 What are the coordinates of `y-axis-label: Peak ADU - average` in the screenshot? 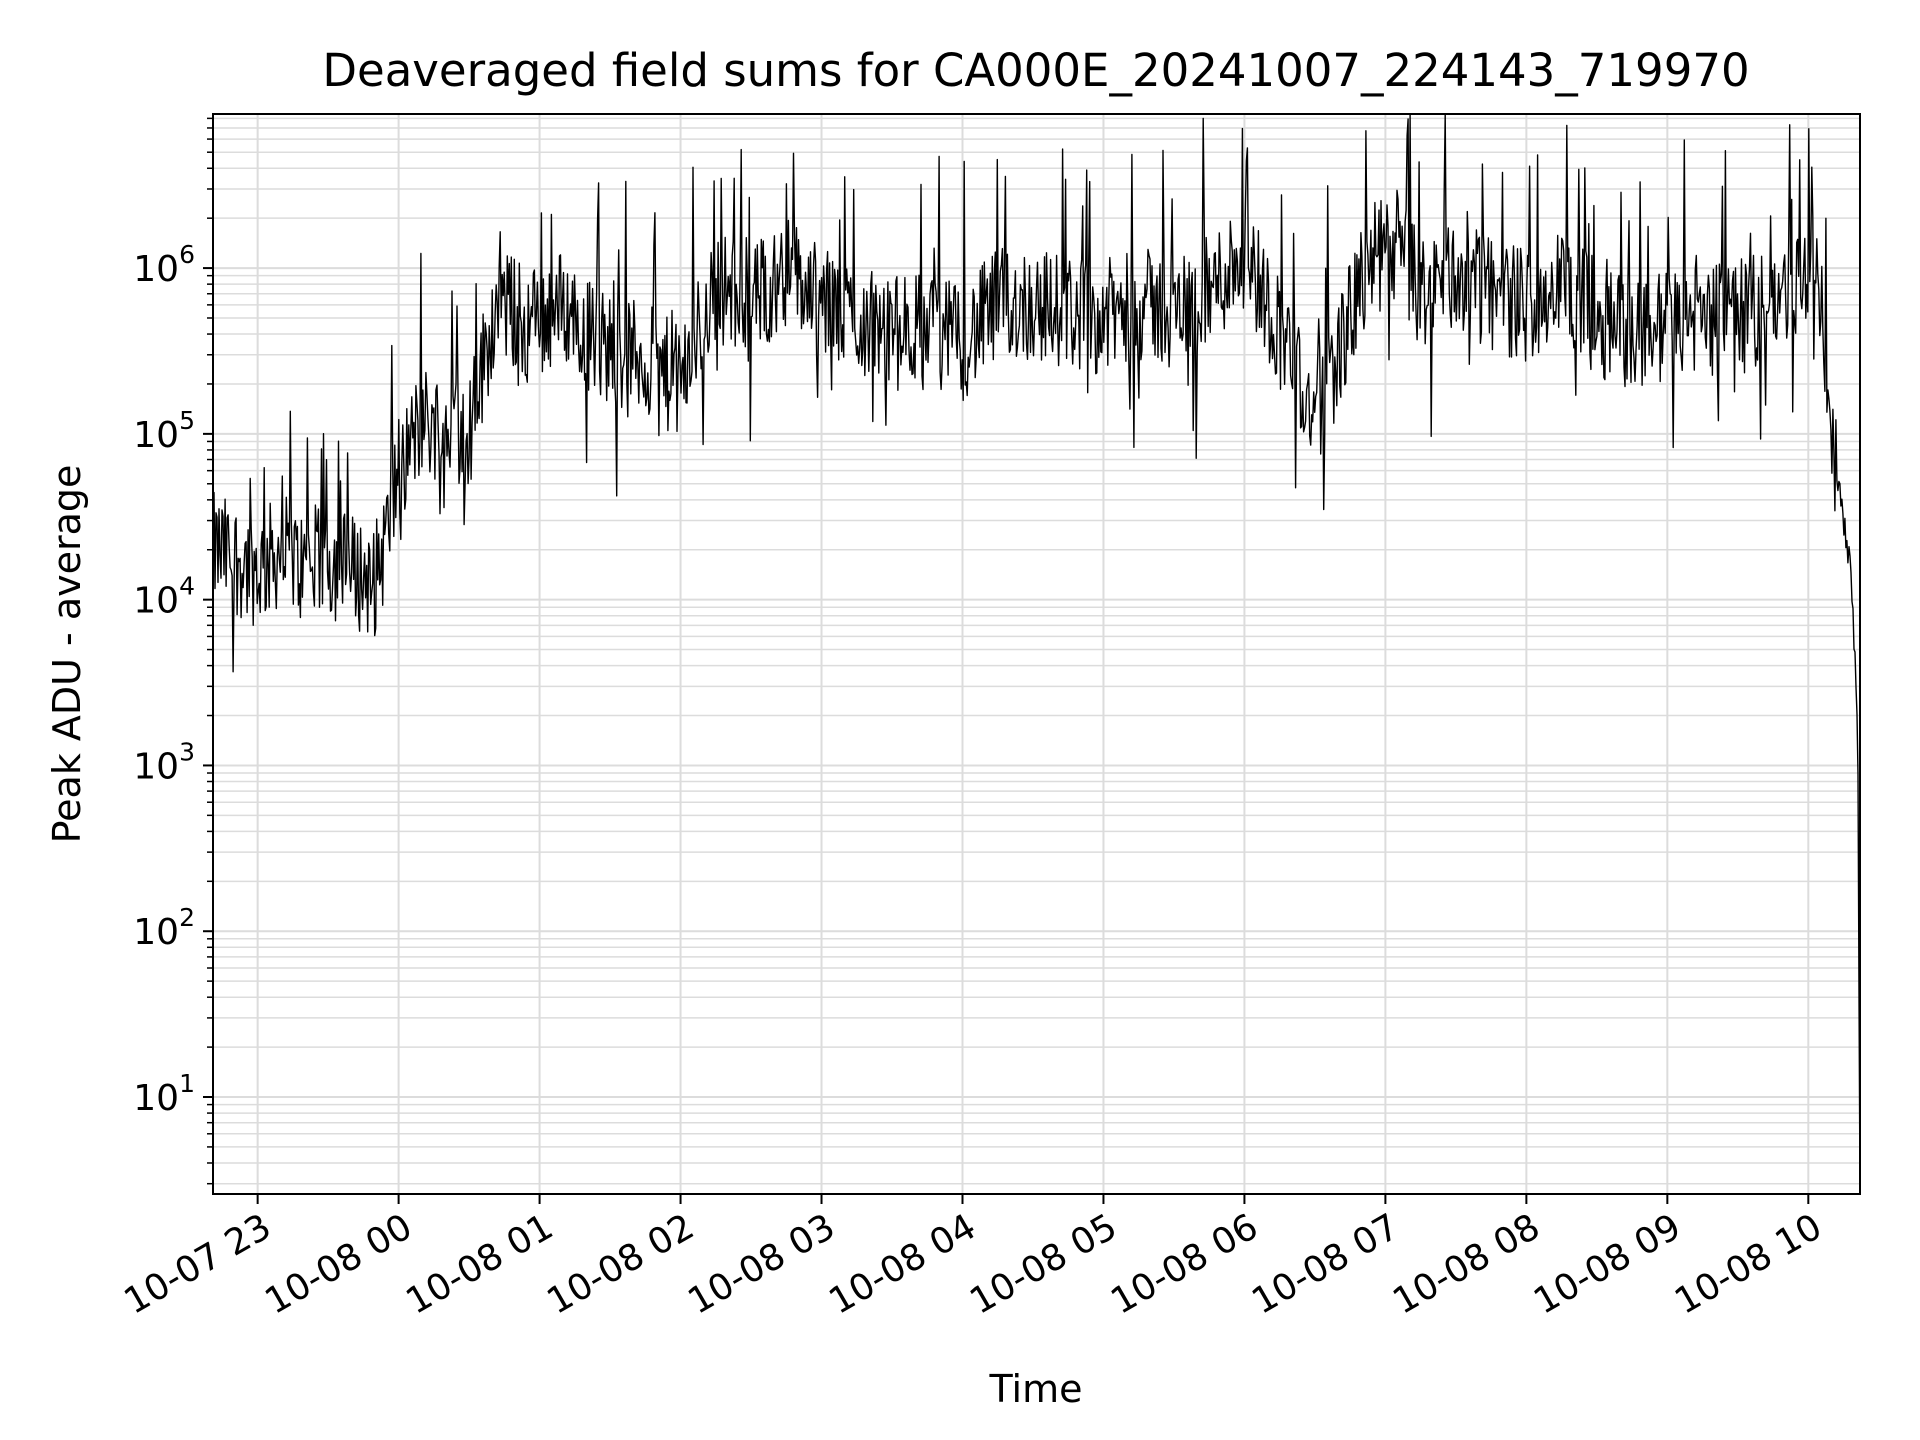 It's located at (67, 654).